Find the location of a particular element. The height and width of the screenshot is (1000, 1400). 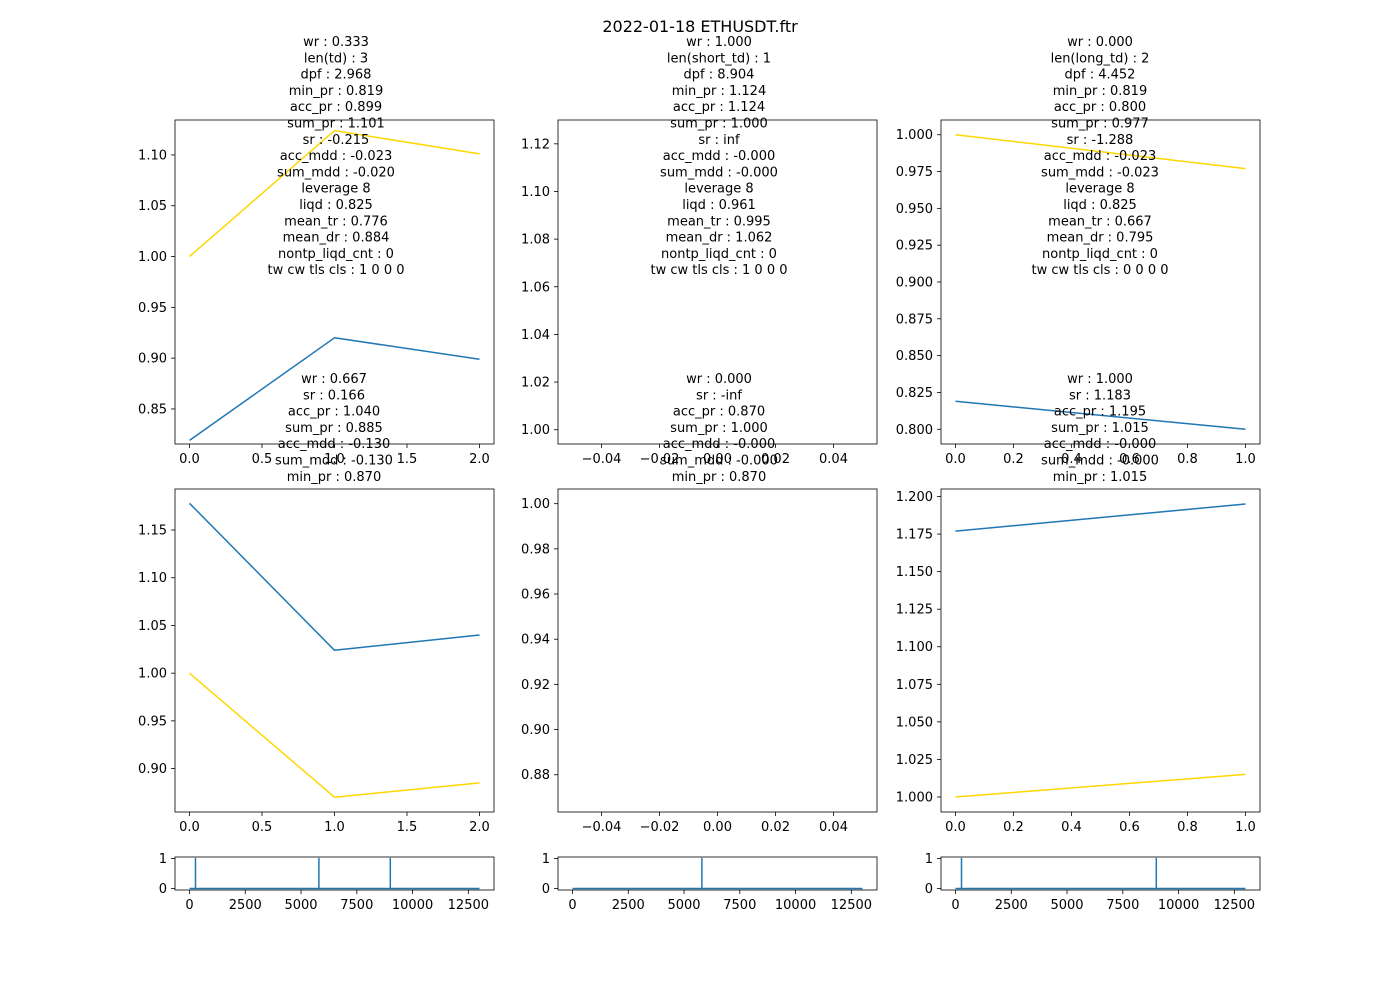

y-tick-label: 0.98 is located at coordinates (535, 549).